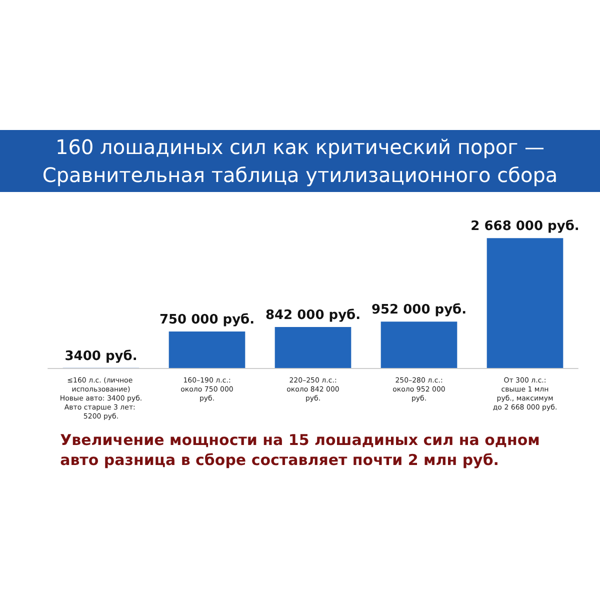 This screenshot has height=600, width=600. What do you see at coordinates (101, 356) in the screenshot?
I see `data-label: 3400 руб.` at bounding box center [101, 356].